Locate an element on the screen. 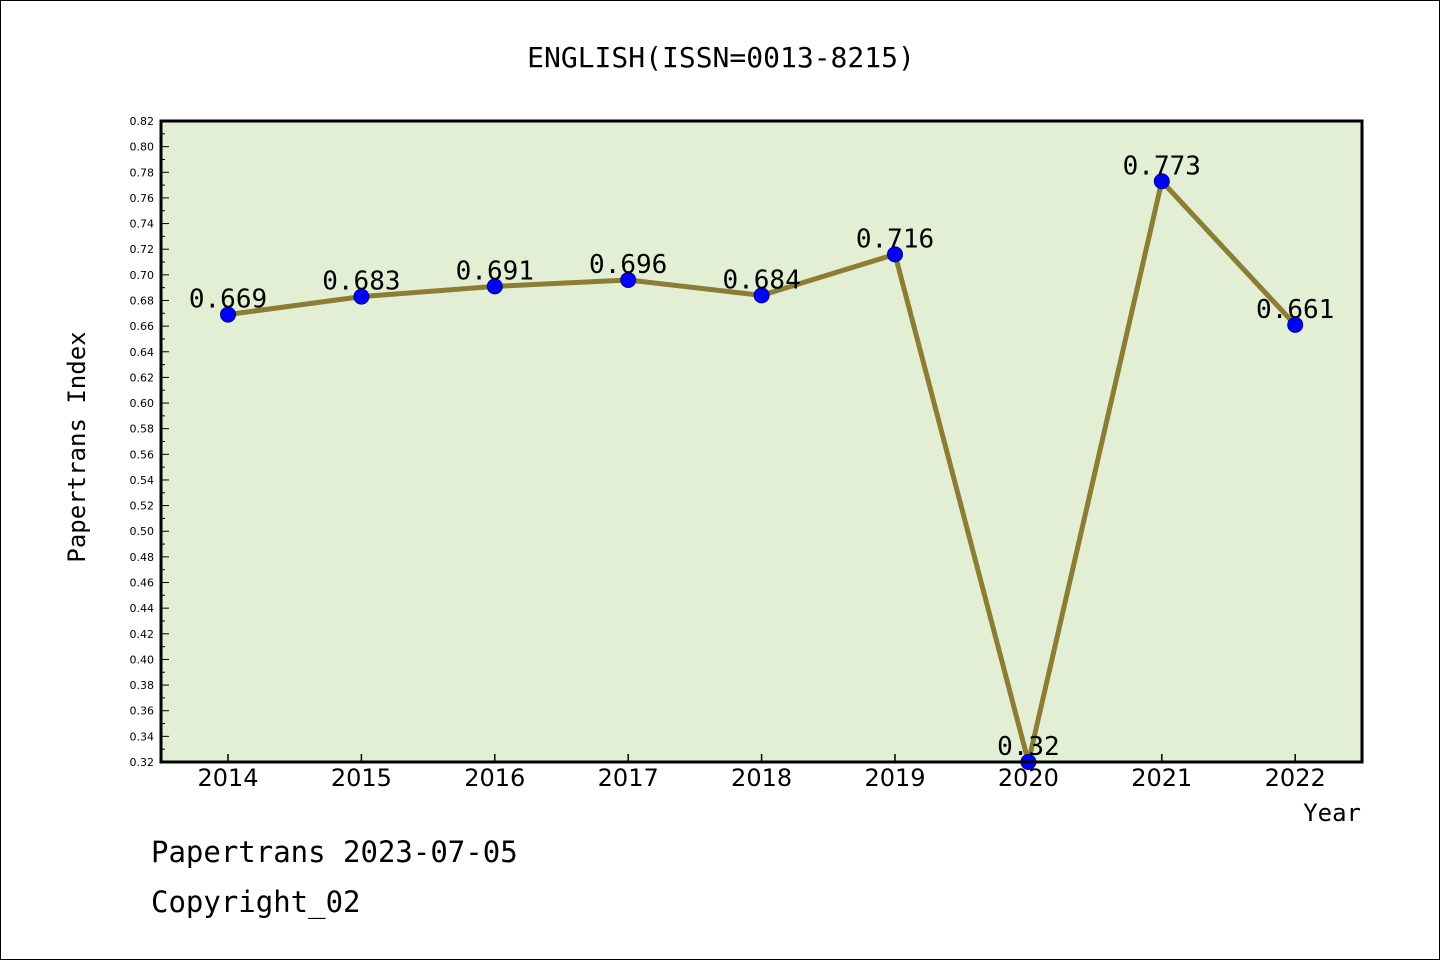 Image resolution: width=1440 pixels, height=961 pixels. y-tick-label: 0.82 is located at coordinates (142, 121).